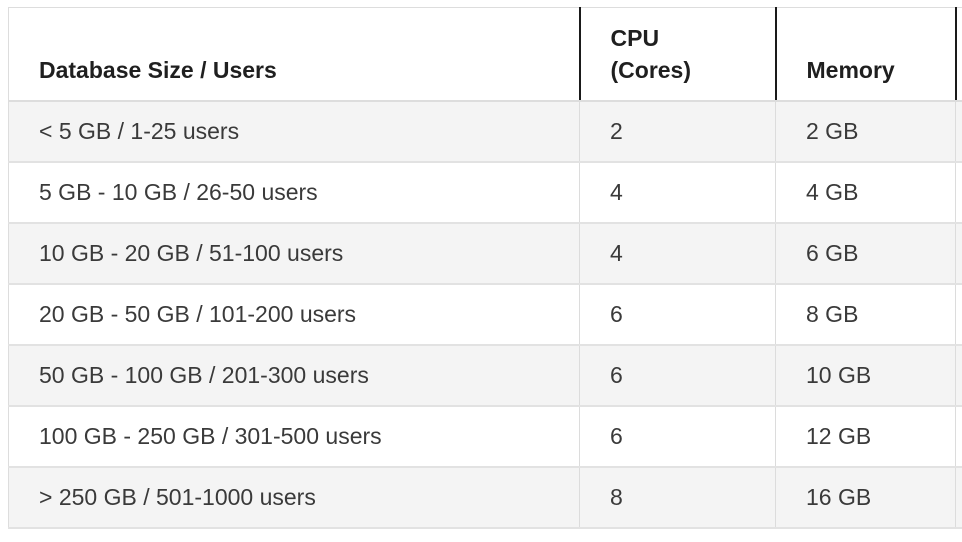 The image size is (962, 542). I want to click on table-row: < 5 GB / 1-25 users 2 2 GB, so click(485, 131).